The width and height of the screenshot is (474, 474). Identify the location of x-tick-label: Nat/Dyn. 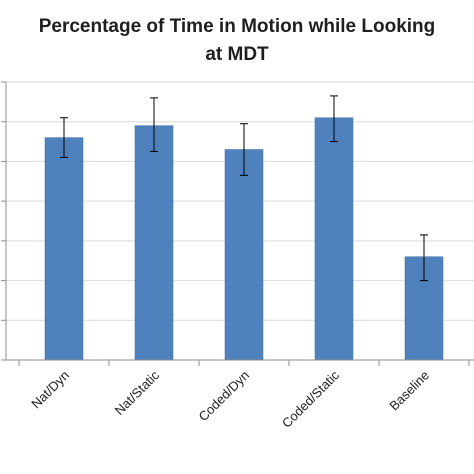
(50, 390).